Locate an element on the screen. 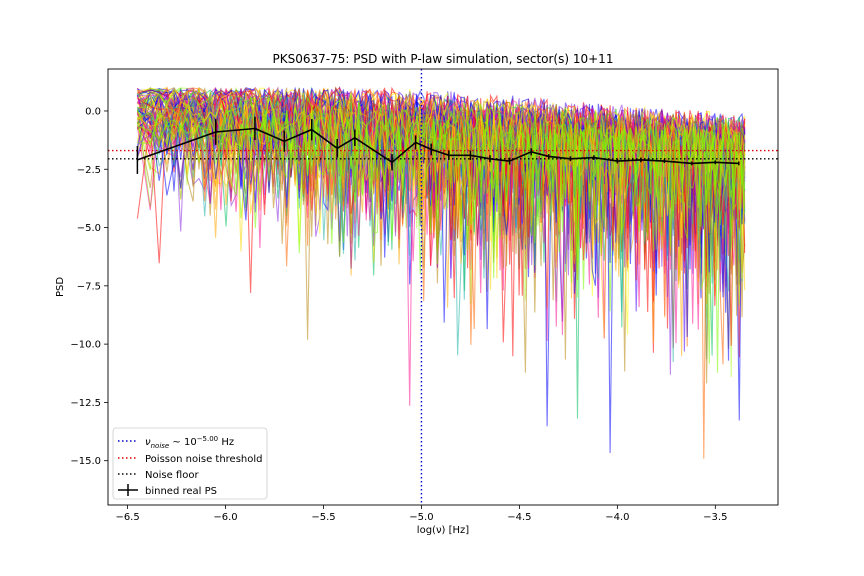 The width and height of the screenshot is (864, 576). x-tick-label: −3.5 is located at coordinates (715, 517).